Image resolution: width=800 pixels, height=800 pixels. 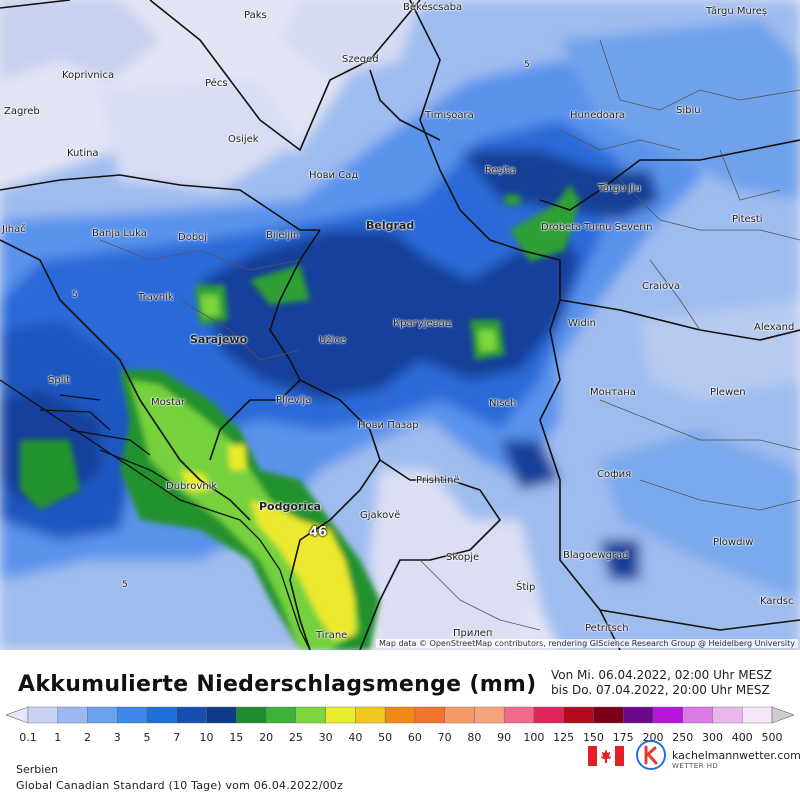 I want to click on city-label: Štip, so click(x=526, y=587).